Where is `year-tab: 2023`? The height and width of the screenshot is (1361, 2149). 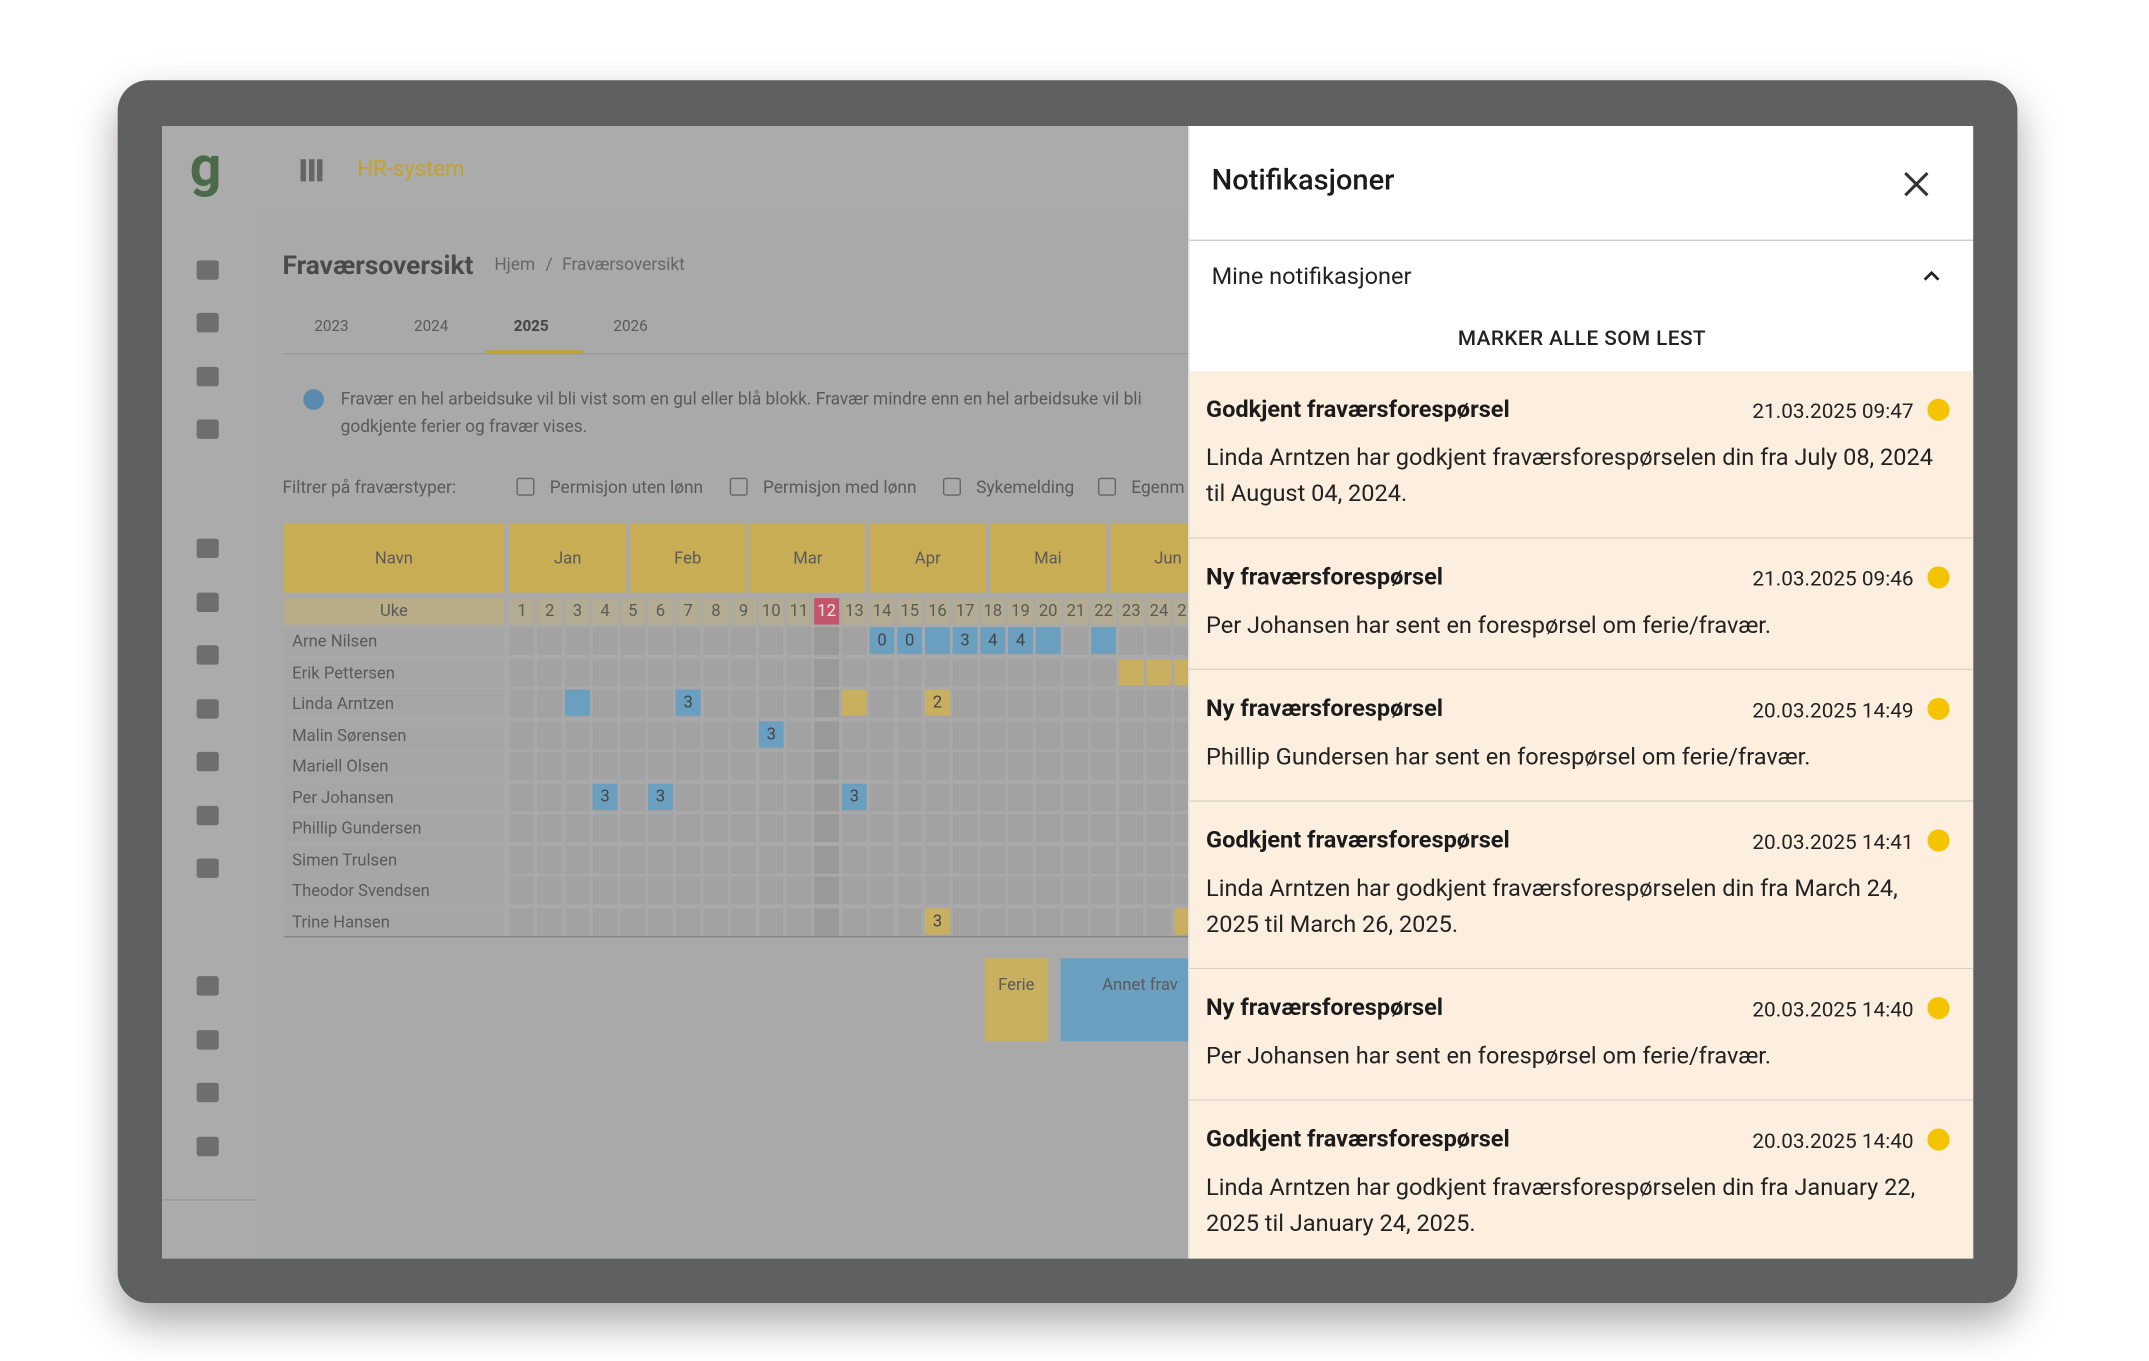 year-tab: 2023 is located at coordinates (331, 326).